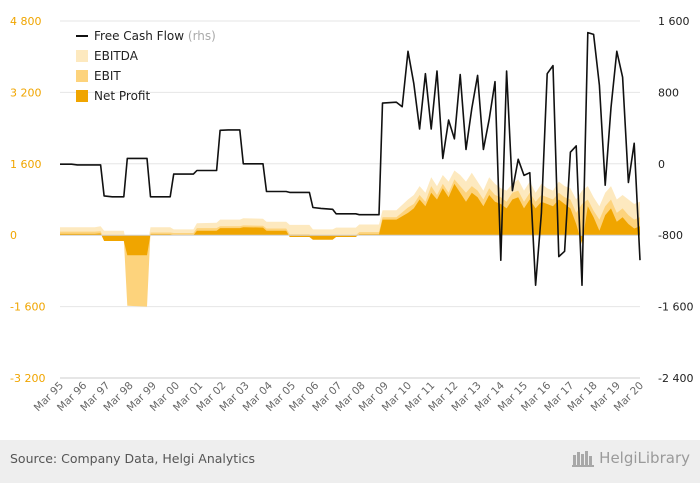 The image size is (700, 483). I want to click on left-tick-label: 4 800, so click(26, 21).